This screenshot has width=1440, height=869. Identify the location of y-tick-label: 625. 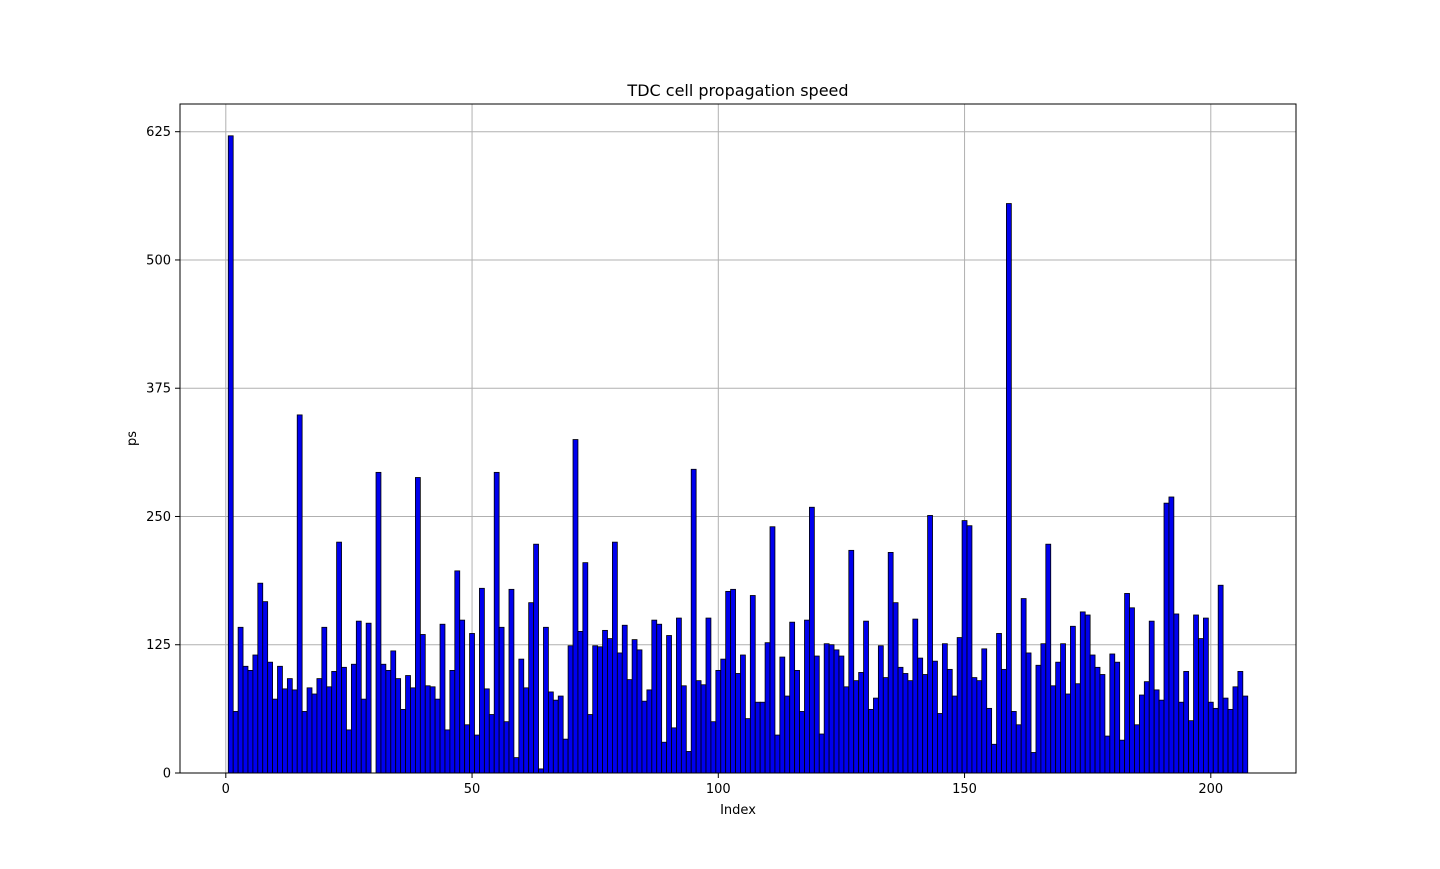
(158, 132).